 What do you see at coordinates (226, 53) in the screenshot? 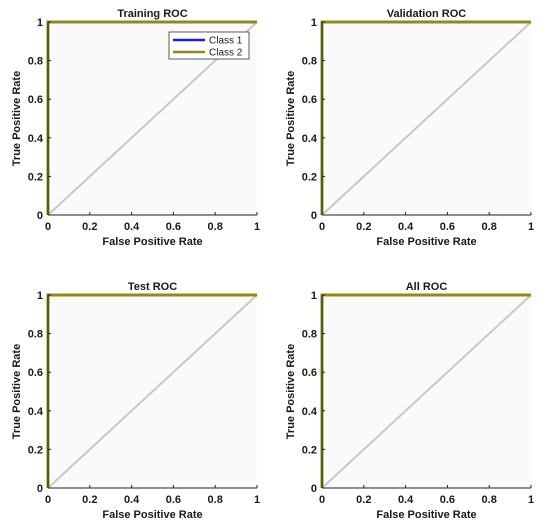
I see `legend-label-class-2: Class 2` at bounding box center [226, 53].